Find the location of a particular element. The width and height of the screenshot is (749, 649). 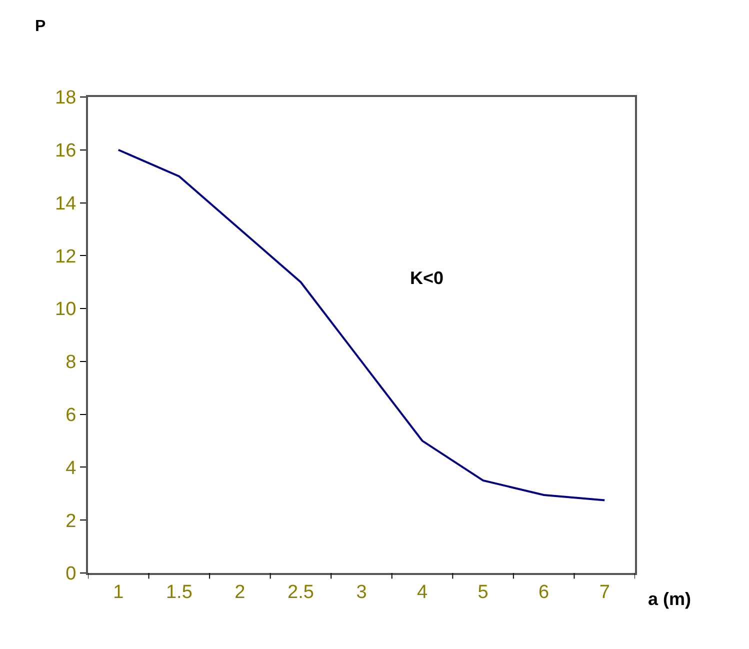

x-tick-label: 6 is located at coordinates (544, 592).